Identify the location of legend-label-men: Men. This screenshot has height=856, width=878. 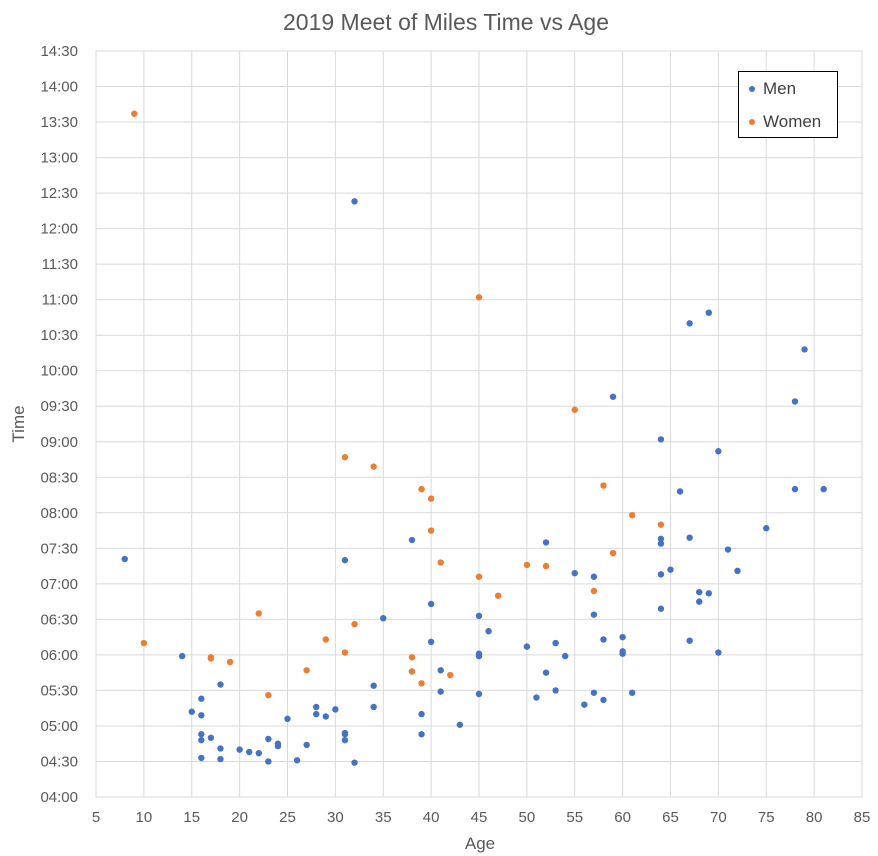
(780, 88).